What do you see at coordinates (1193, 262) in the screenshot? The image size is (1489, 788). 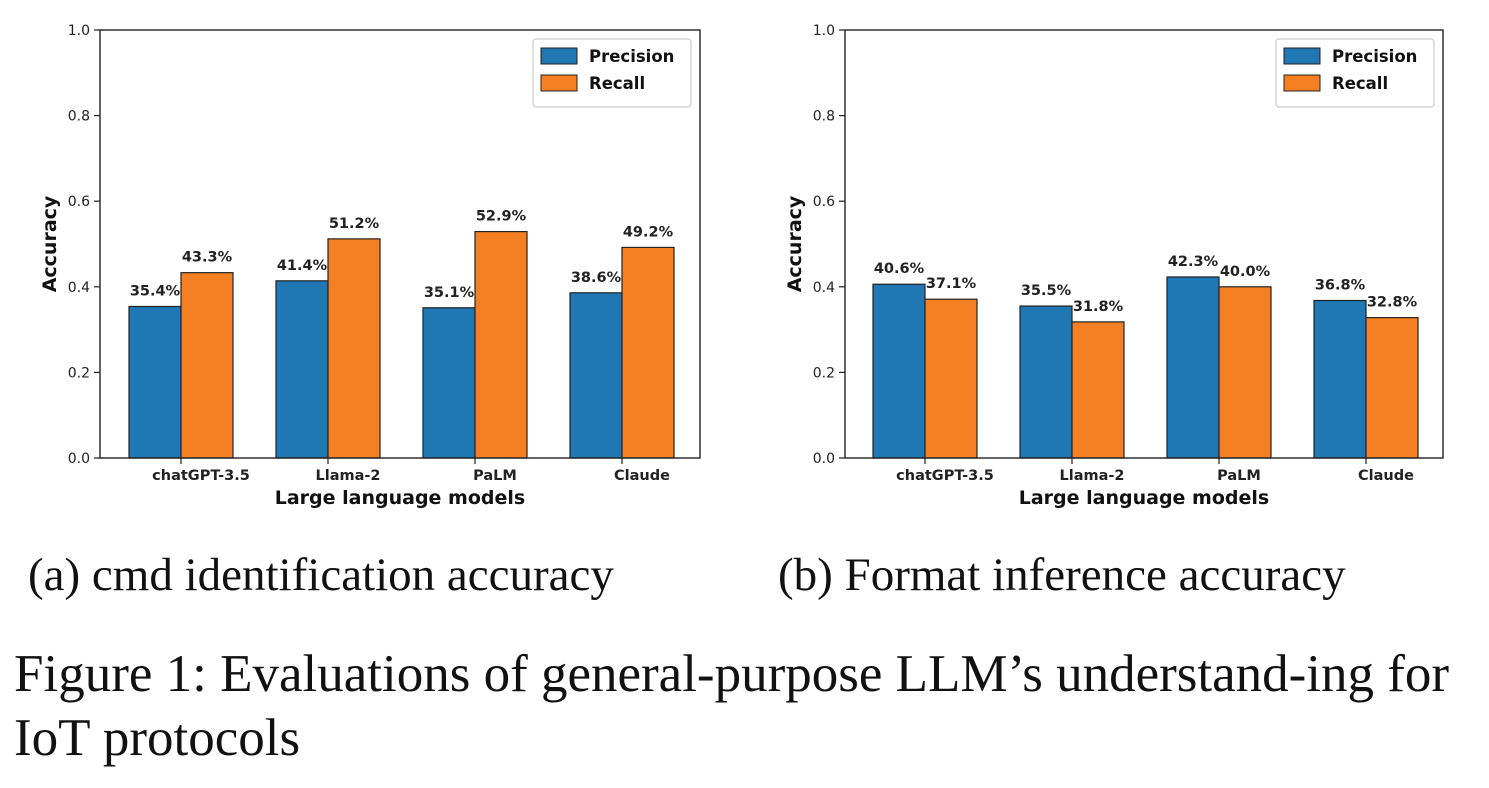 I see `data-label: 42.3%` at bounding box center [1193, 262].